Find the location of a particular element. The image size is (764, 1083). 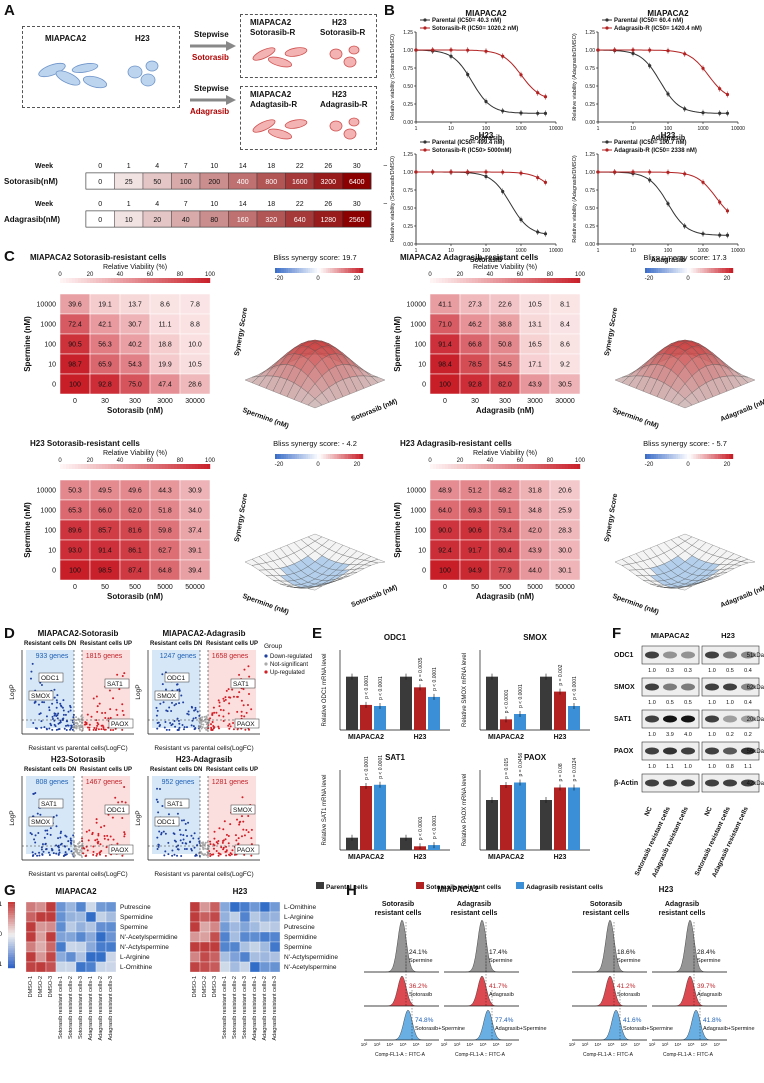

y-tick-label: 0.00 is located at coordinates (590, 123).